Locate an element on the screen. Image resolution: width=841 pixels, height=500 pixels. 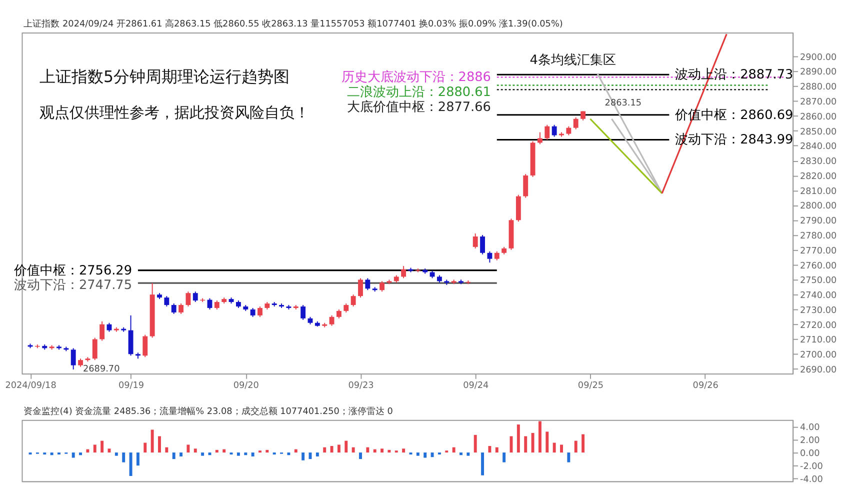
text: 资金监控(4) 资金流量 2485.36；流量增幅% 23.08；成交总额 1077401.250；涨停雷达 0 is located at coordinates (209, 411).